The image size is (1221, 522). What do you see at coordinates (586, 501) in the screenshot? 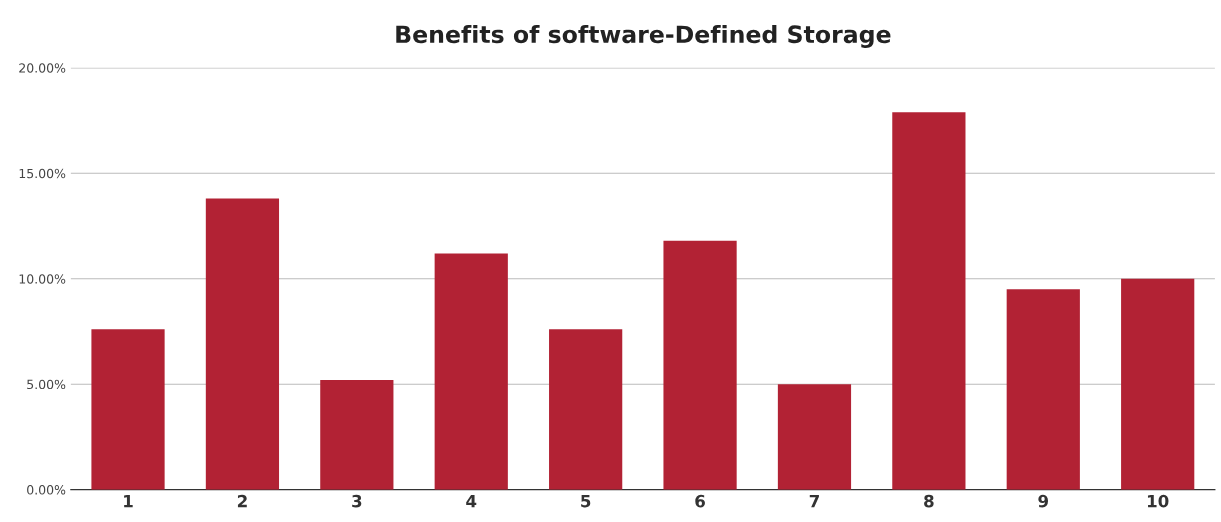
I see `x-tick-label: 5` at bounding box center [586, 501].